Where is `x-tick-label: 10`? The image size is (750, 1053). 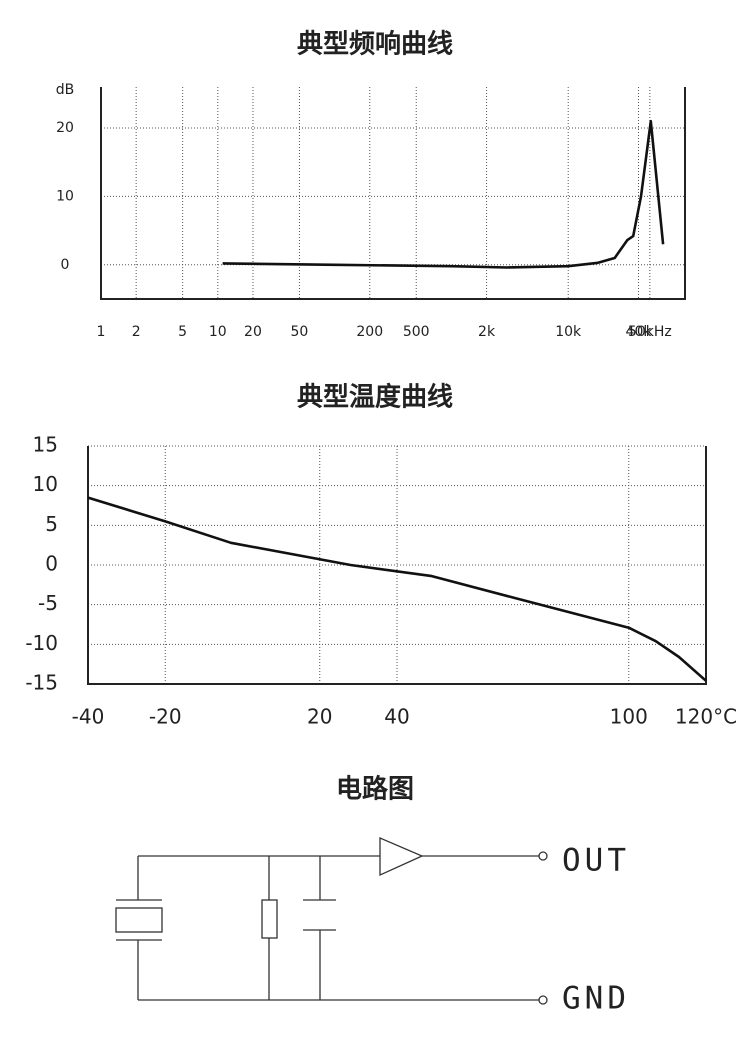
x-tick-label: 10 is located at coordinates (218, 332).